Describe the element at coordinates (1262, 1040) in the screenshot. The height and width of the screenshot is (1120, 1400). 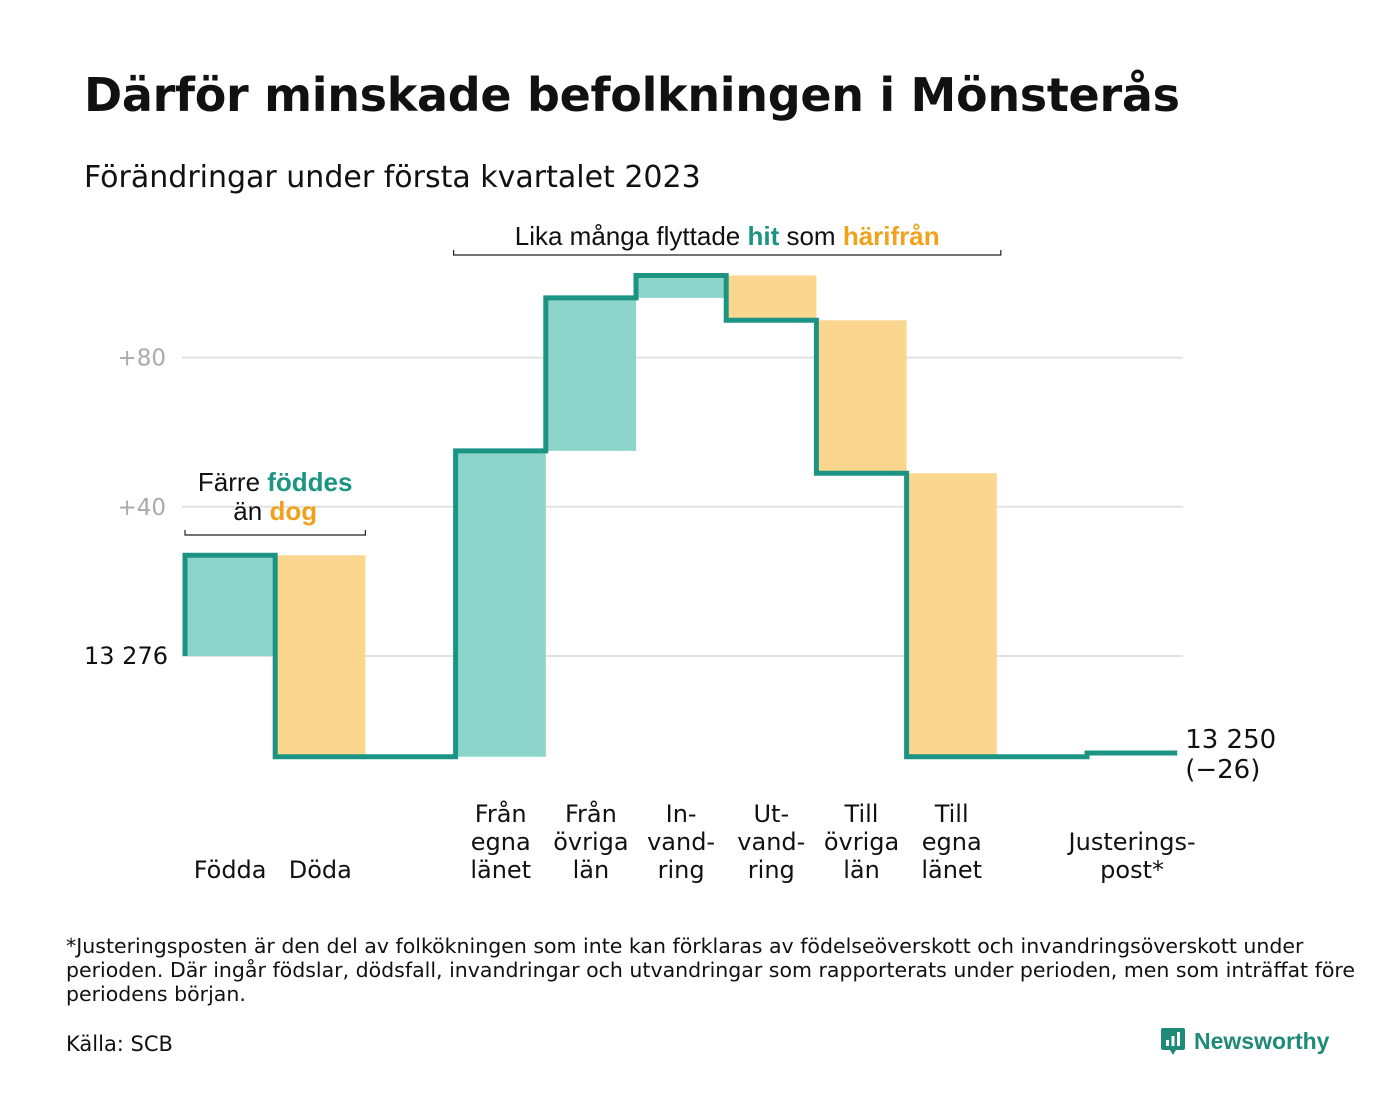
I see `brand-name: Newsworthy` at that location.